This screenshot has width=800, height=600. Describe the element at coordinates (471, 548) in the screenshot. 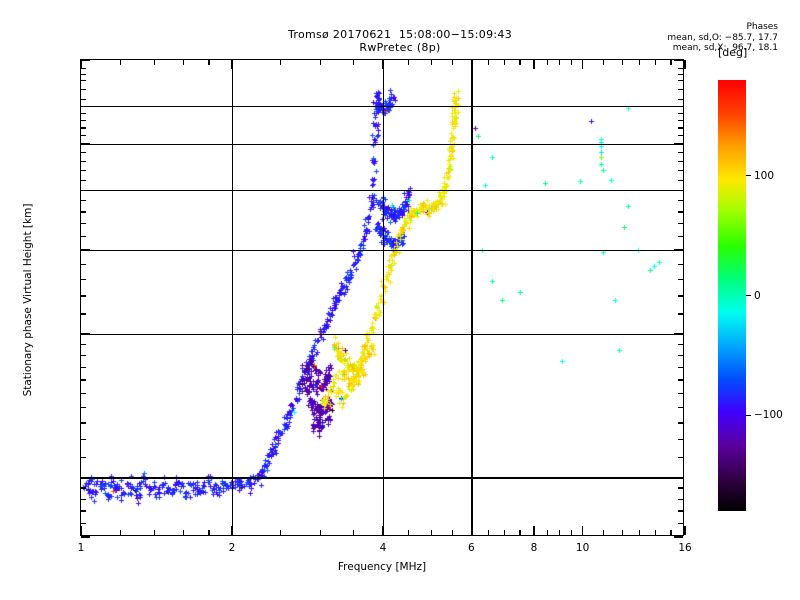

I see `x-axis-tick-label: 6` at that location.